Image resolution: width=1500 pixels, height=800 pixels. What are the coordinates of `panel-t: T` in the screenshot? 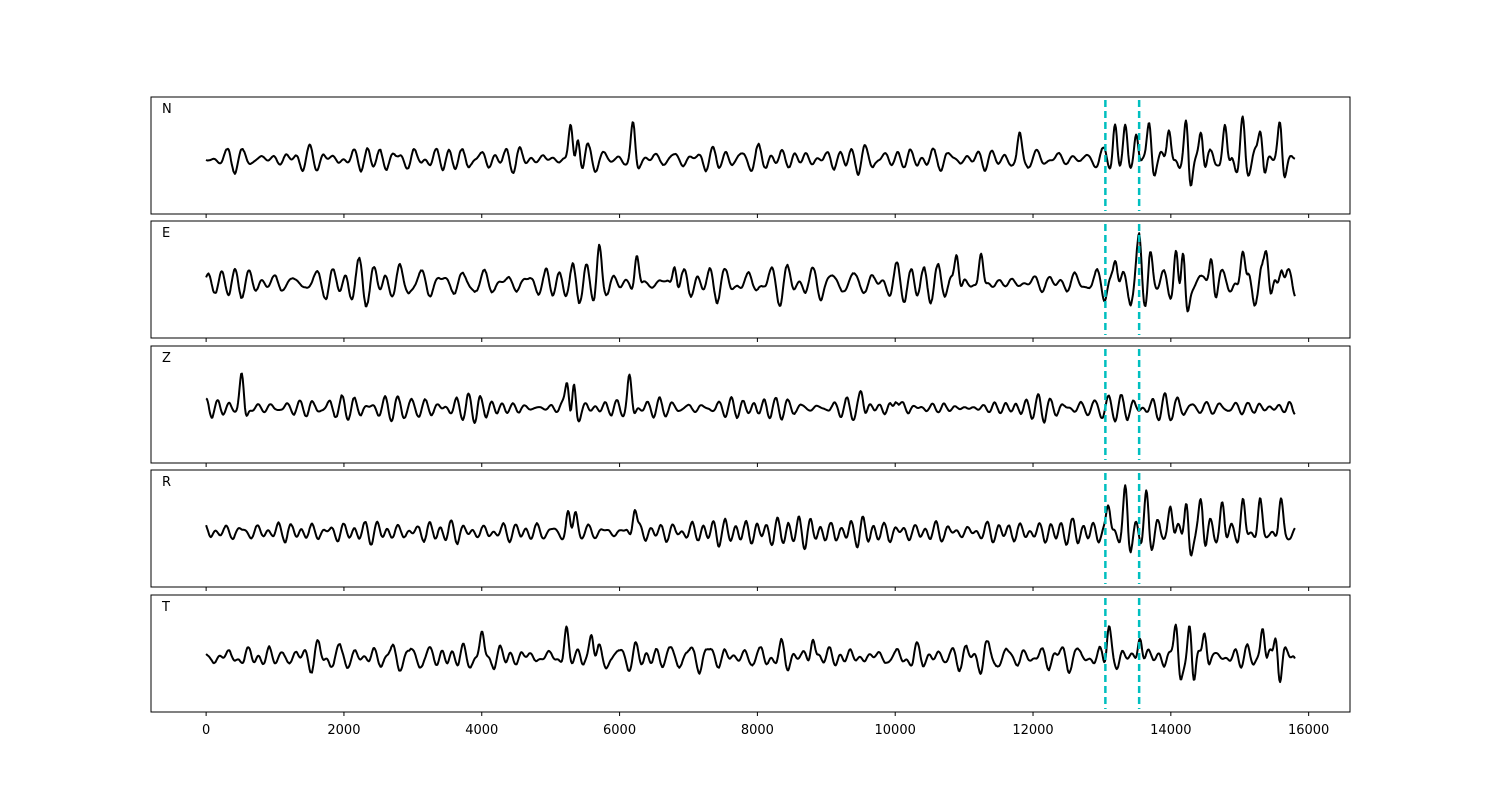 It's located at (750, 655).